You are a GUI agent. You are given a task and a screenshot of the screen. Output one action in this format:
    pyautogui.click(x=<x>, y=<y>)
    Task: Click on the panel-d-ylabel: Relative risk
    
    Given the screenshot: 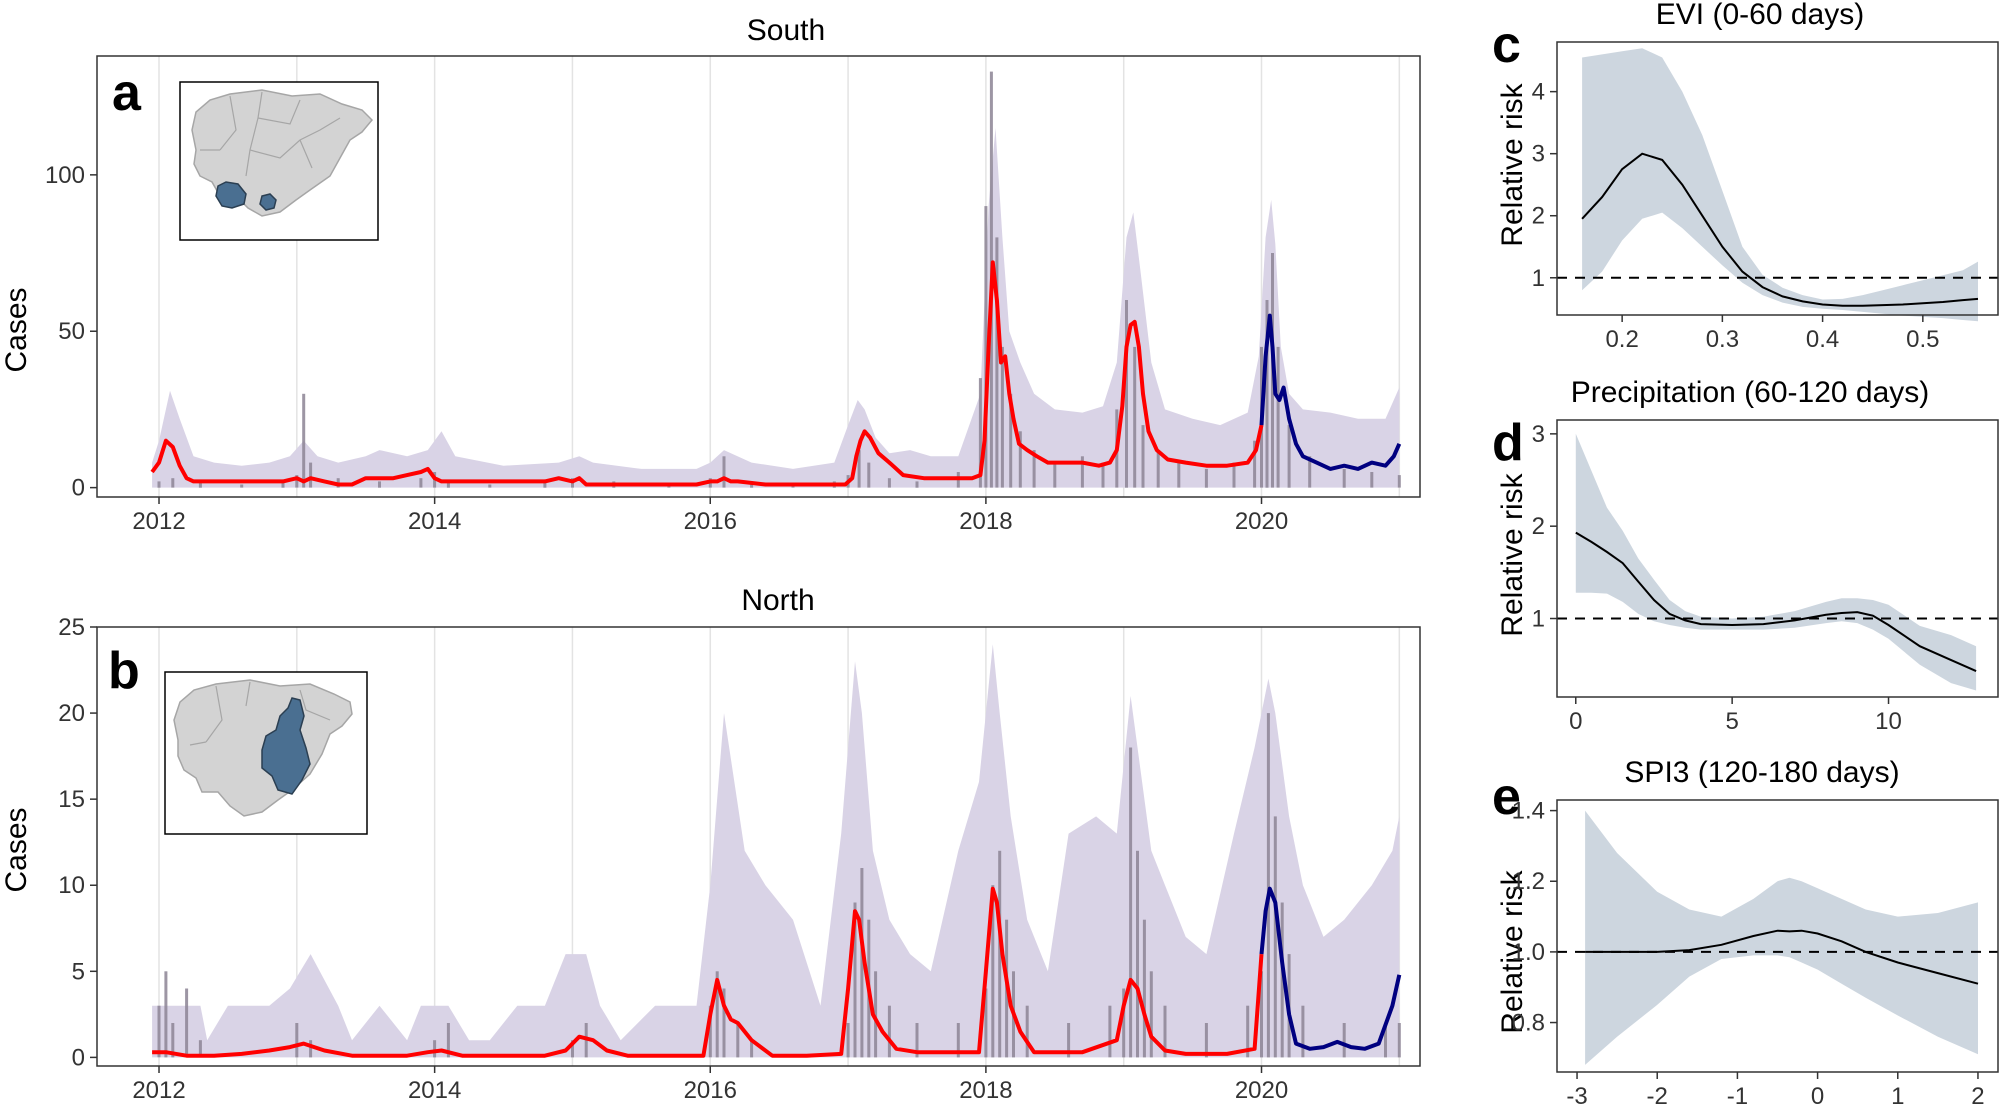 What is the action you would take?
    pyautogui.click(x=1512, y=554)
    